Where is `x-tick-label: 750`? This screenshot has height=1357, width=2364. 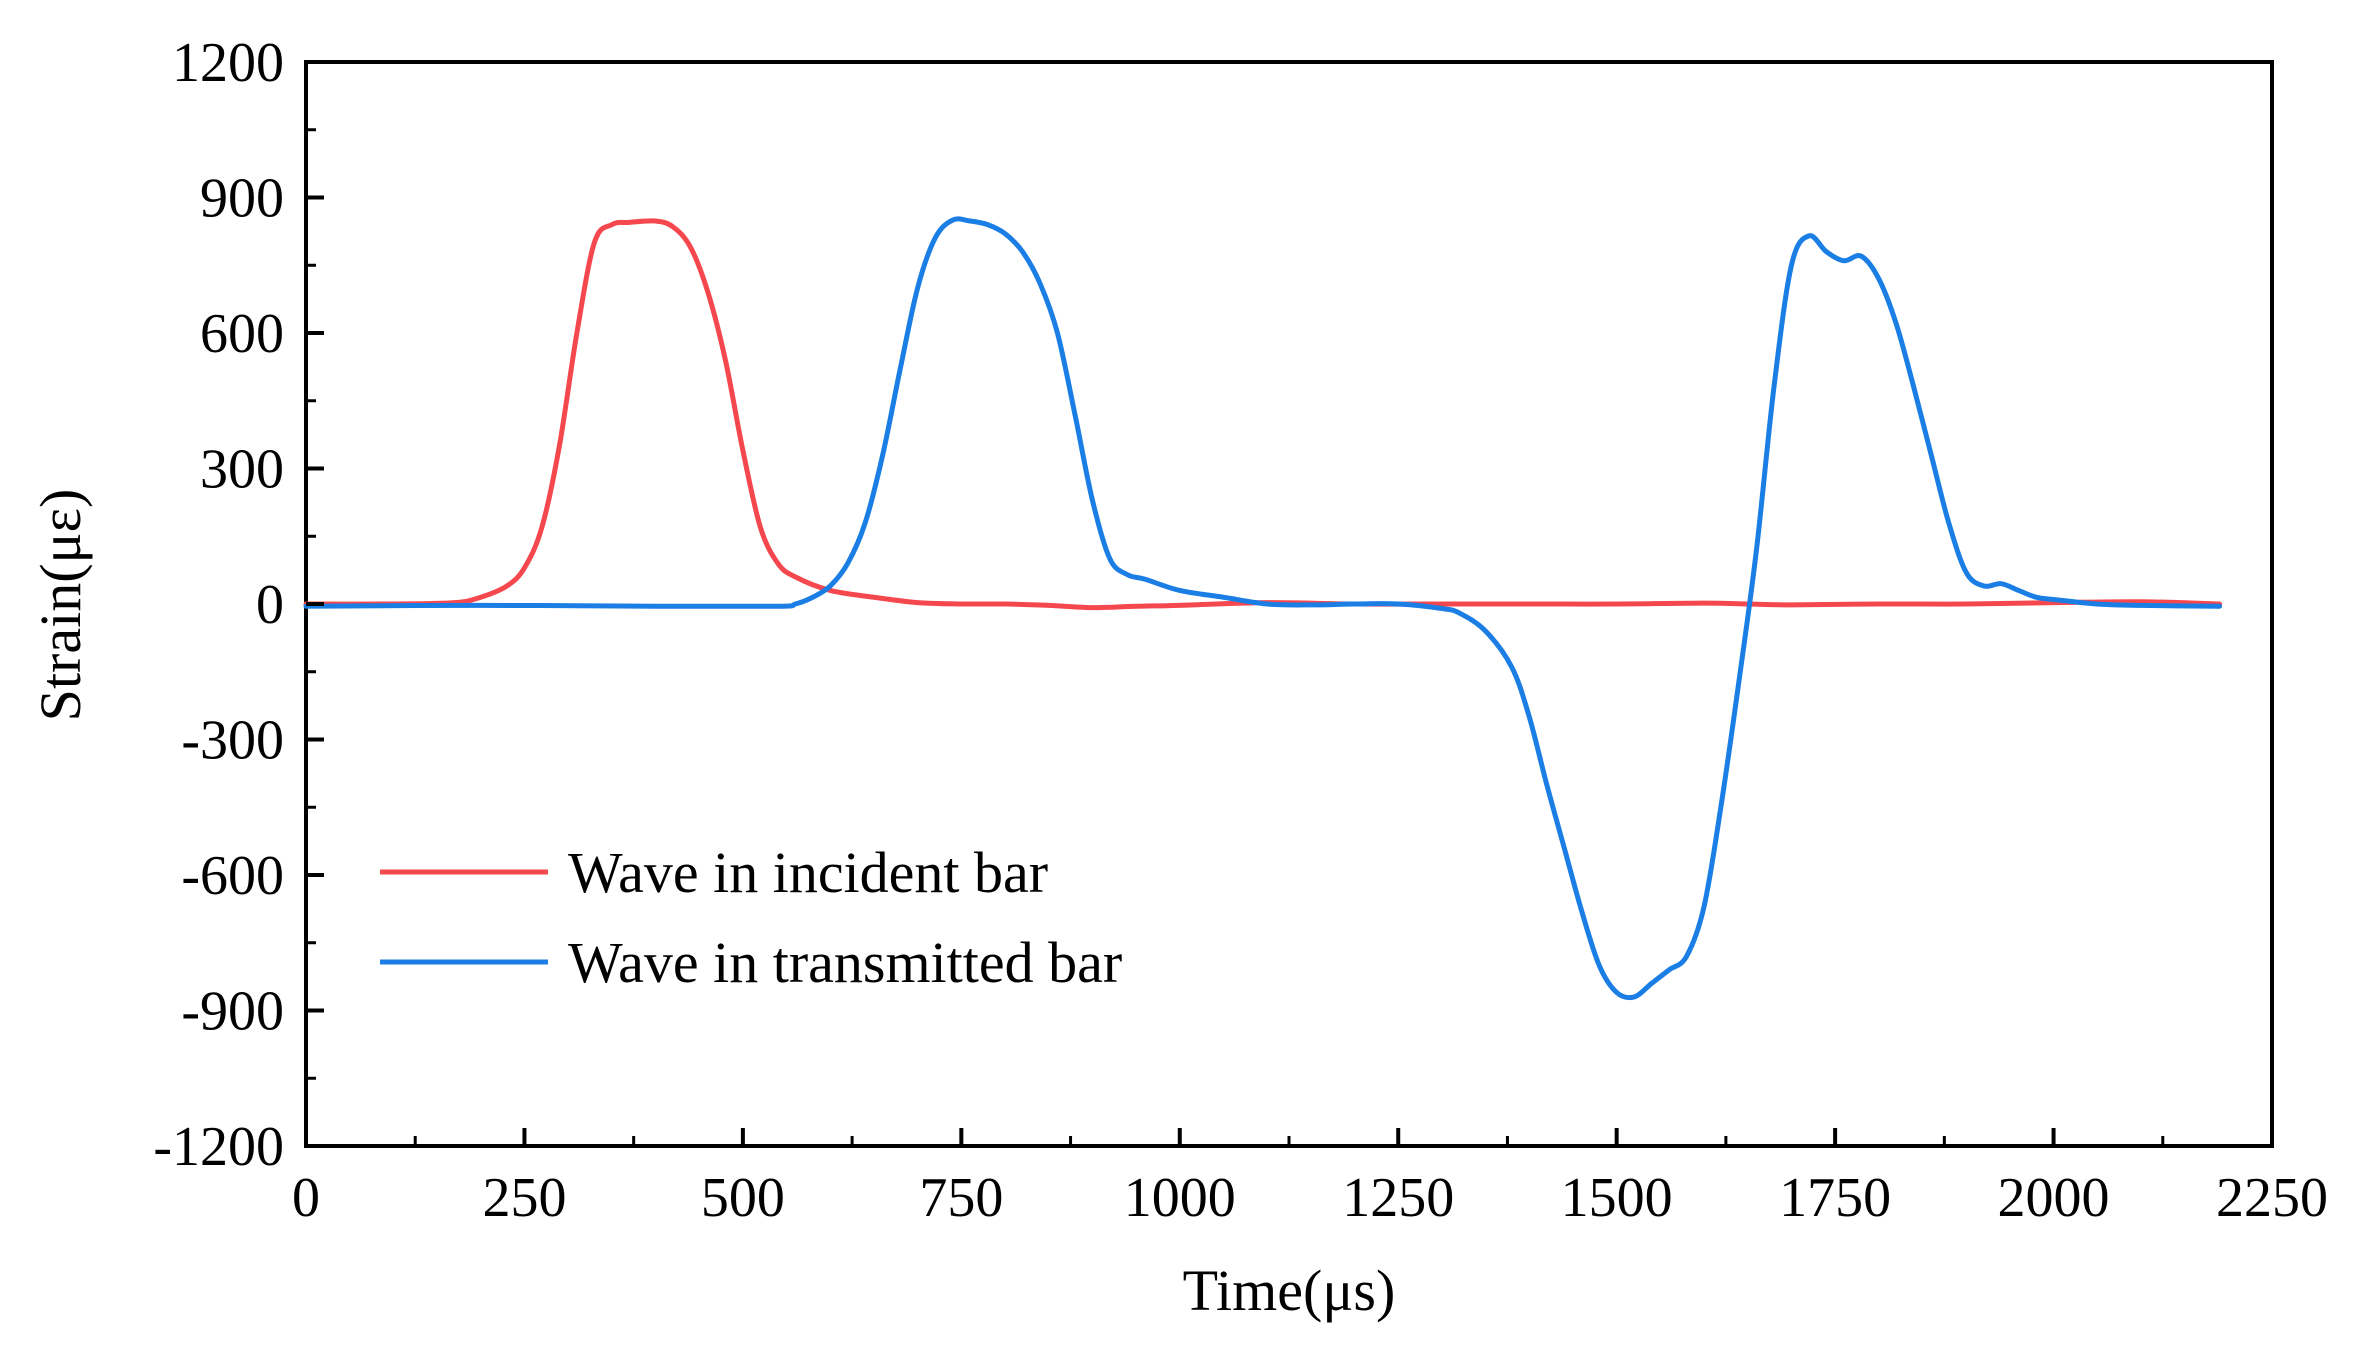 x-tick-label: 750 is located at coordinates (961, 1198).